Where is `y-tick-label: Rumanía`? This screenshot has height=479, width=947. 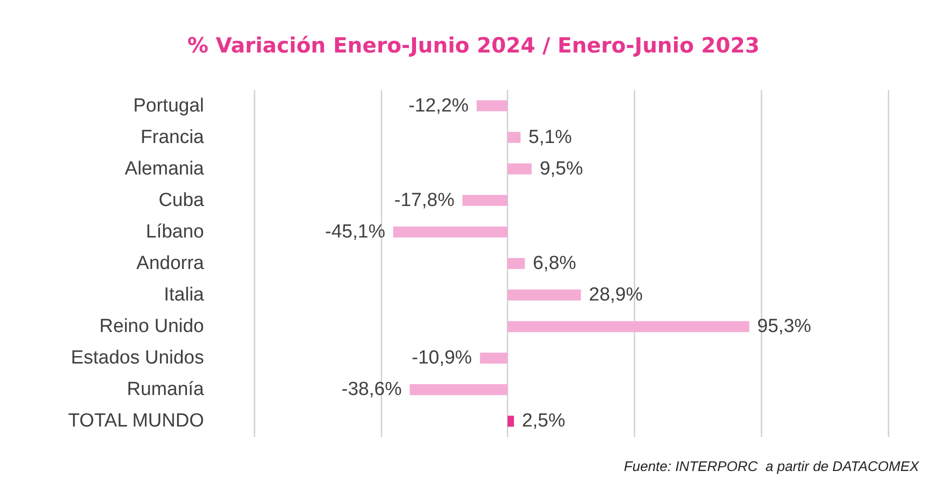
y-tick-label: Rumanía is located at coordinates (165, 389).